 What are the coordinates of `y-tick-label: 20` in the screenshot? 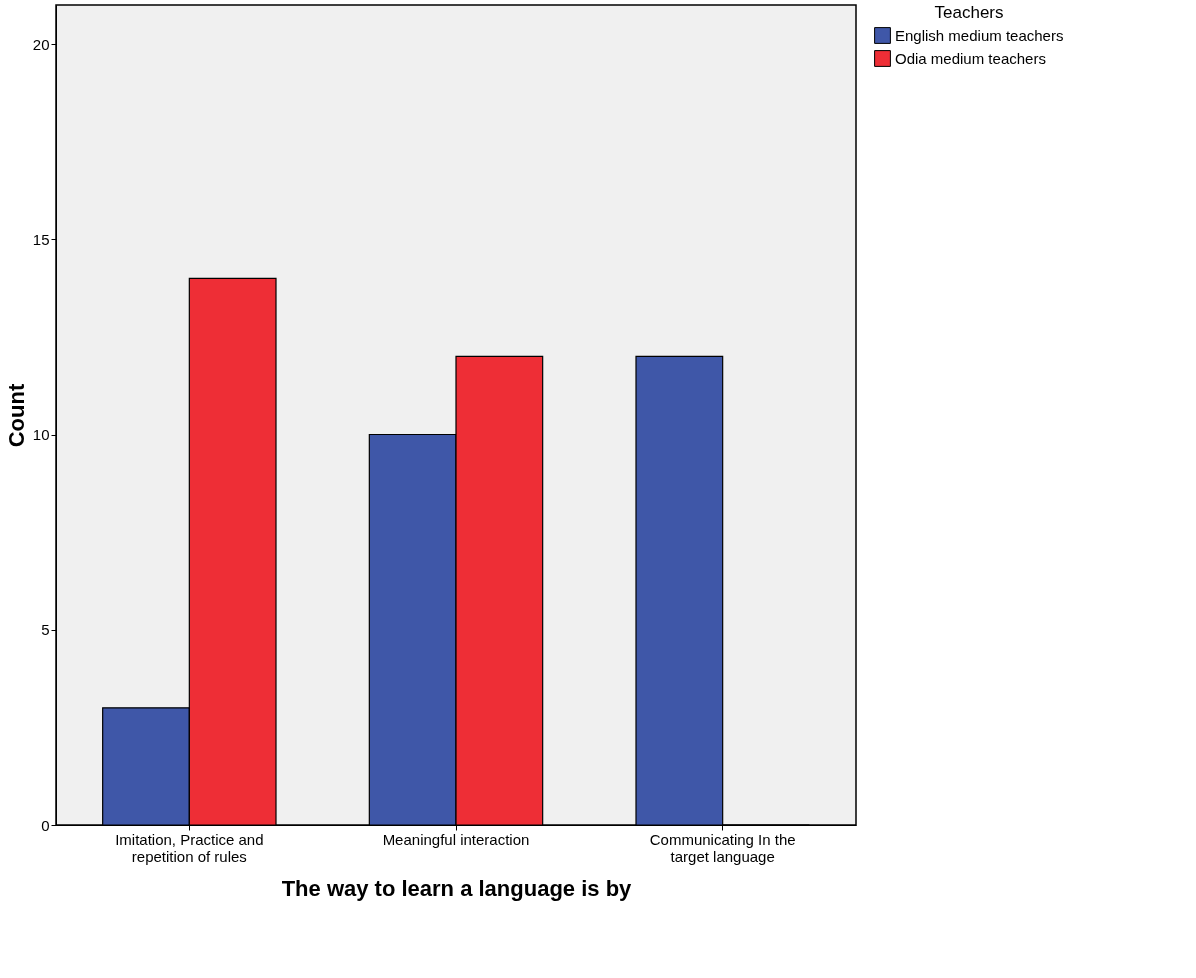 It's located at (41, 44).